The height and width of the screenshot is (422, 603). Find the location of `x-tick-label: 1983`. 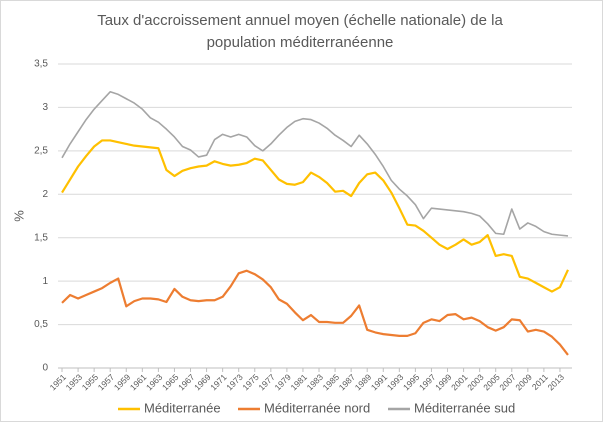

x-tick-label: 1983 is located at coordinates (315, 382).